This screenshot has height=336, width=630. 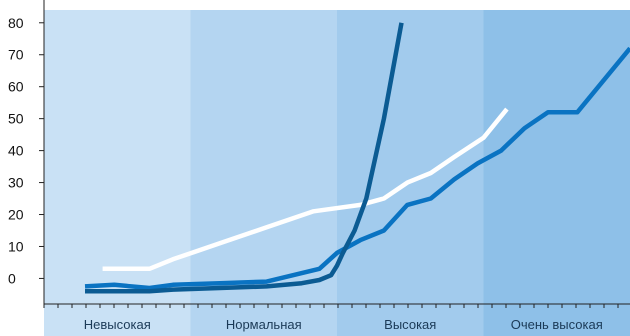 What do you see at coordinates (16, 119) in the screenshot?
I see `y-tick-label: 50` at bounding box center [16, 119].